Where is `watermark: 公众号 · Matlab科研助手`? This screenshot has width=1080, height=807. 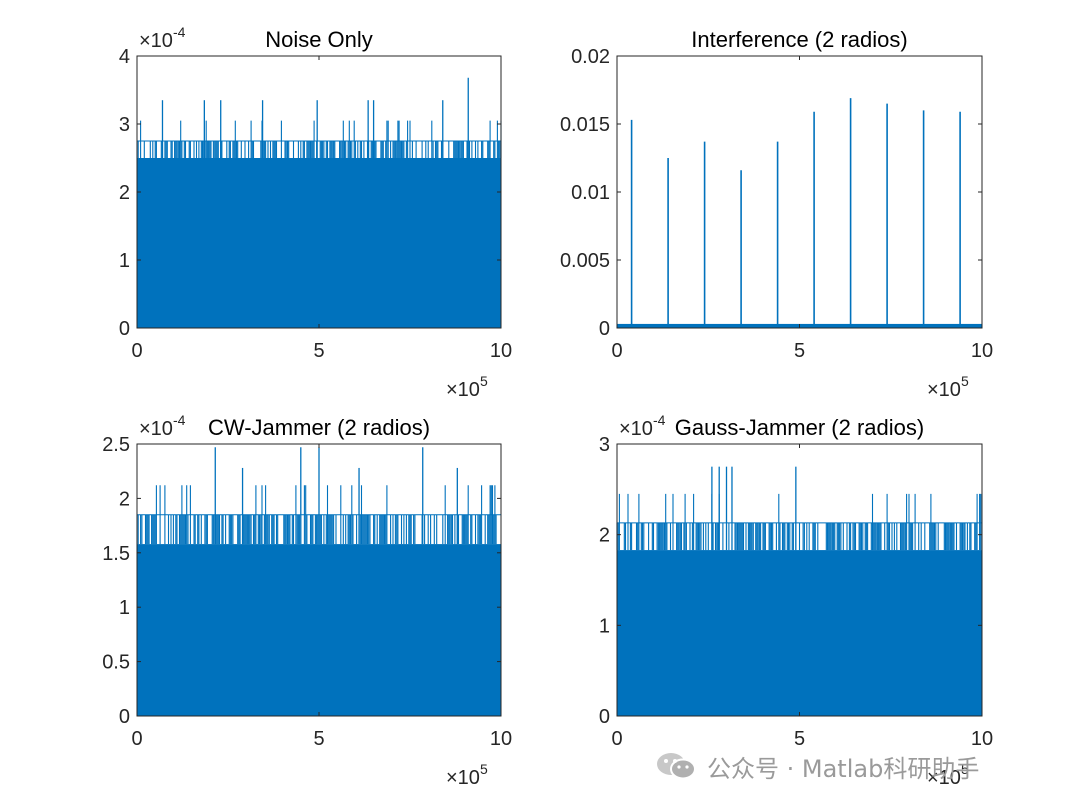
watermark: 公众号 · Matlab科研助手 is located at coordinates (817, 766).